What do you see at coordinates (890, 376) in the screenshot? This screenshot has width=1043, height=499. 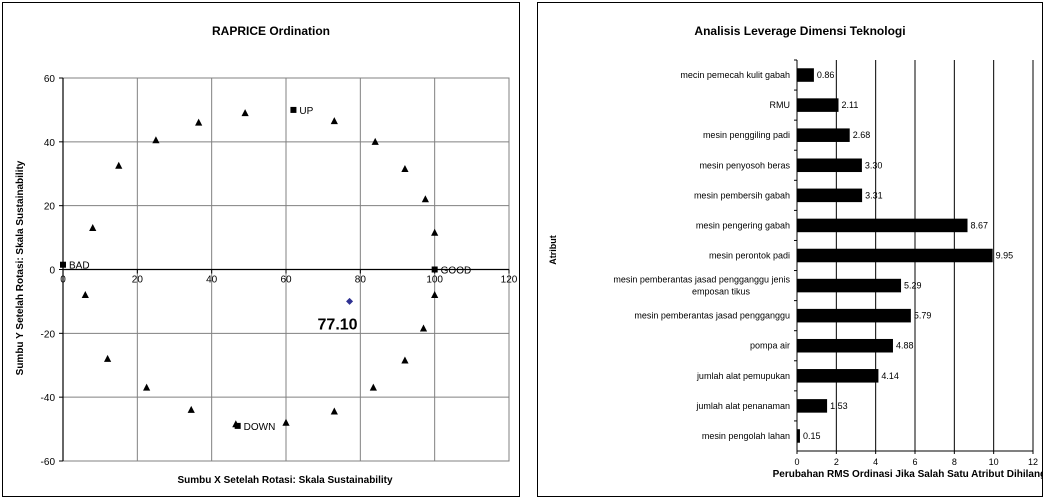 I see `bar-value-label: 4.14` at bounding box center [890, 376].